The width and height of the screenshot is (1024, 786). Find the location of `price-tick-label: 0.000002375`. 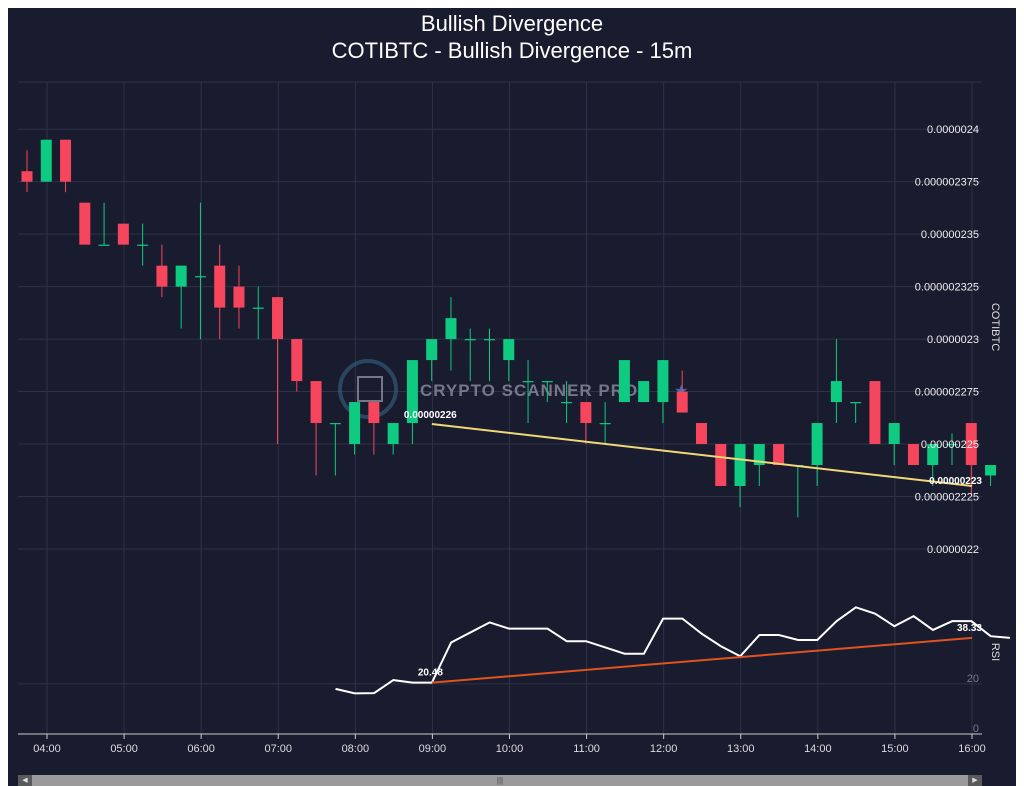

price-tick-label: 0.000002375 is located at coordinates (947, 183).